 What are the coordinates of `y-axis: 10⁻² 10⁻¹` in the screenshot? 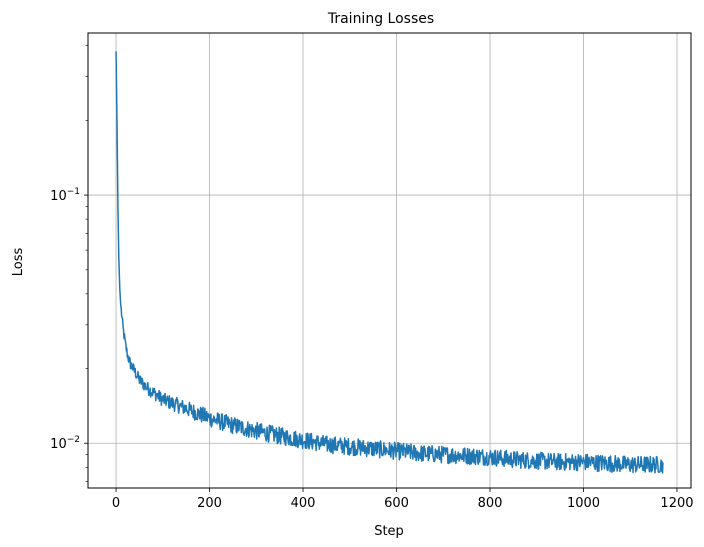 It's located at (69, 263).